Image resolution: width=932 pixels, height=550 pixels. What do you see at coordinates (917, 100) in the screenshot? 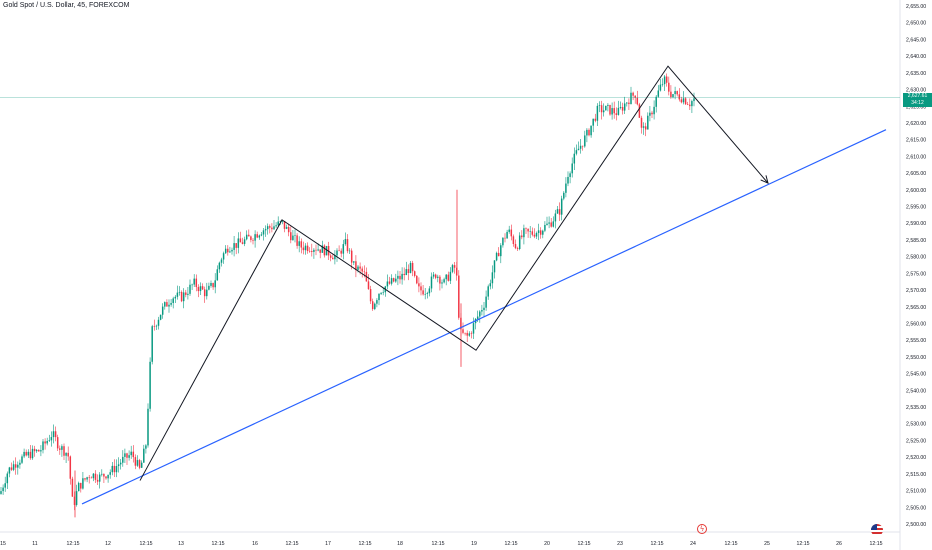
I see `last-price-badge: 2,627.61 34:12` at bounding box center [917, 100].